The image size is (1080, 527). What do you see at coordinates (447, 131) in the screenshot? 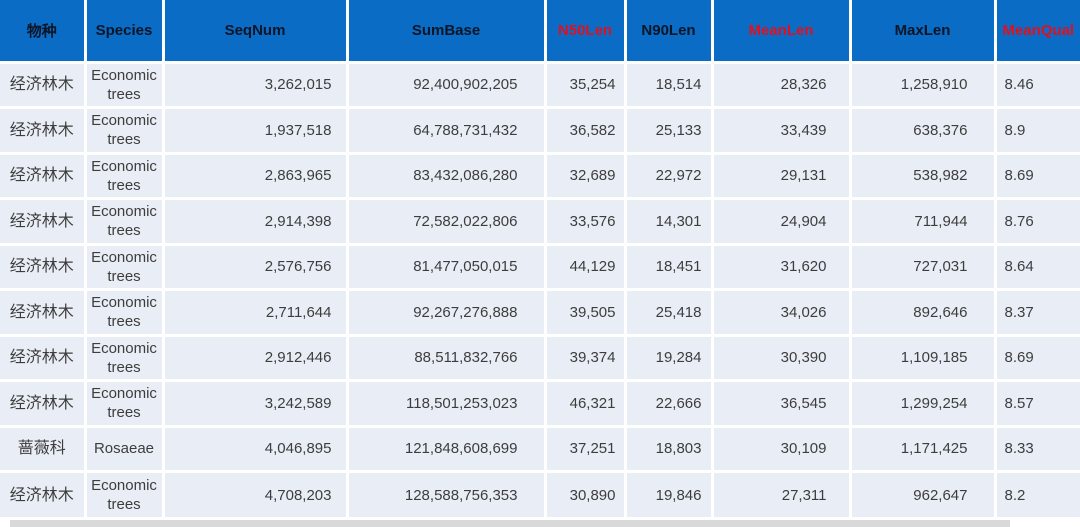
I see `cell-sumbase: 64,788,731,432` at bounding box center [447, 131].